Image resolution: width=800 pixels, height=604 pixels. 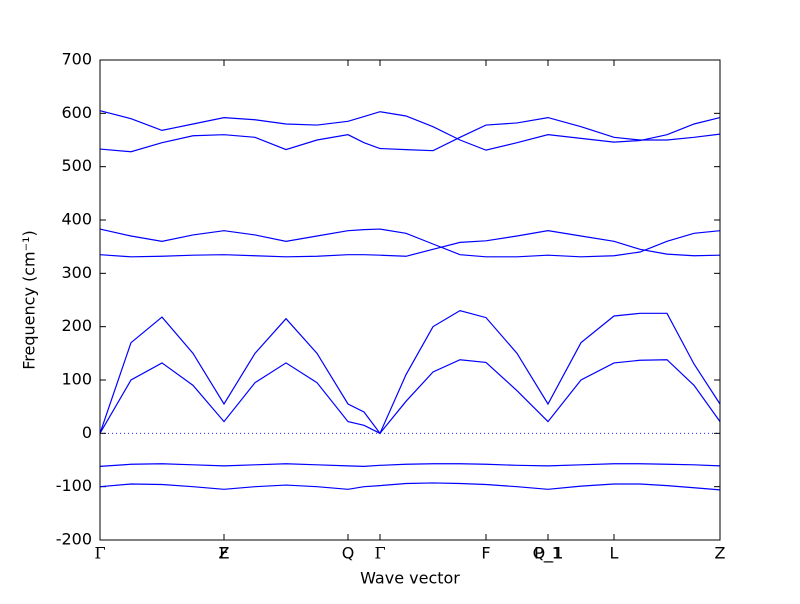 What do you see at coordinates (74, 485) in the screenshot?
I see `y-tick-label: -100` at bounding box center [74, 485].